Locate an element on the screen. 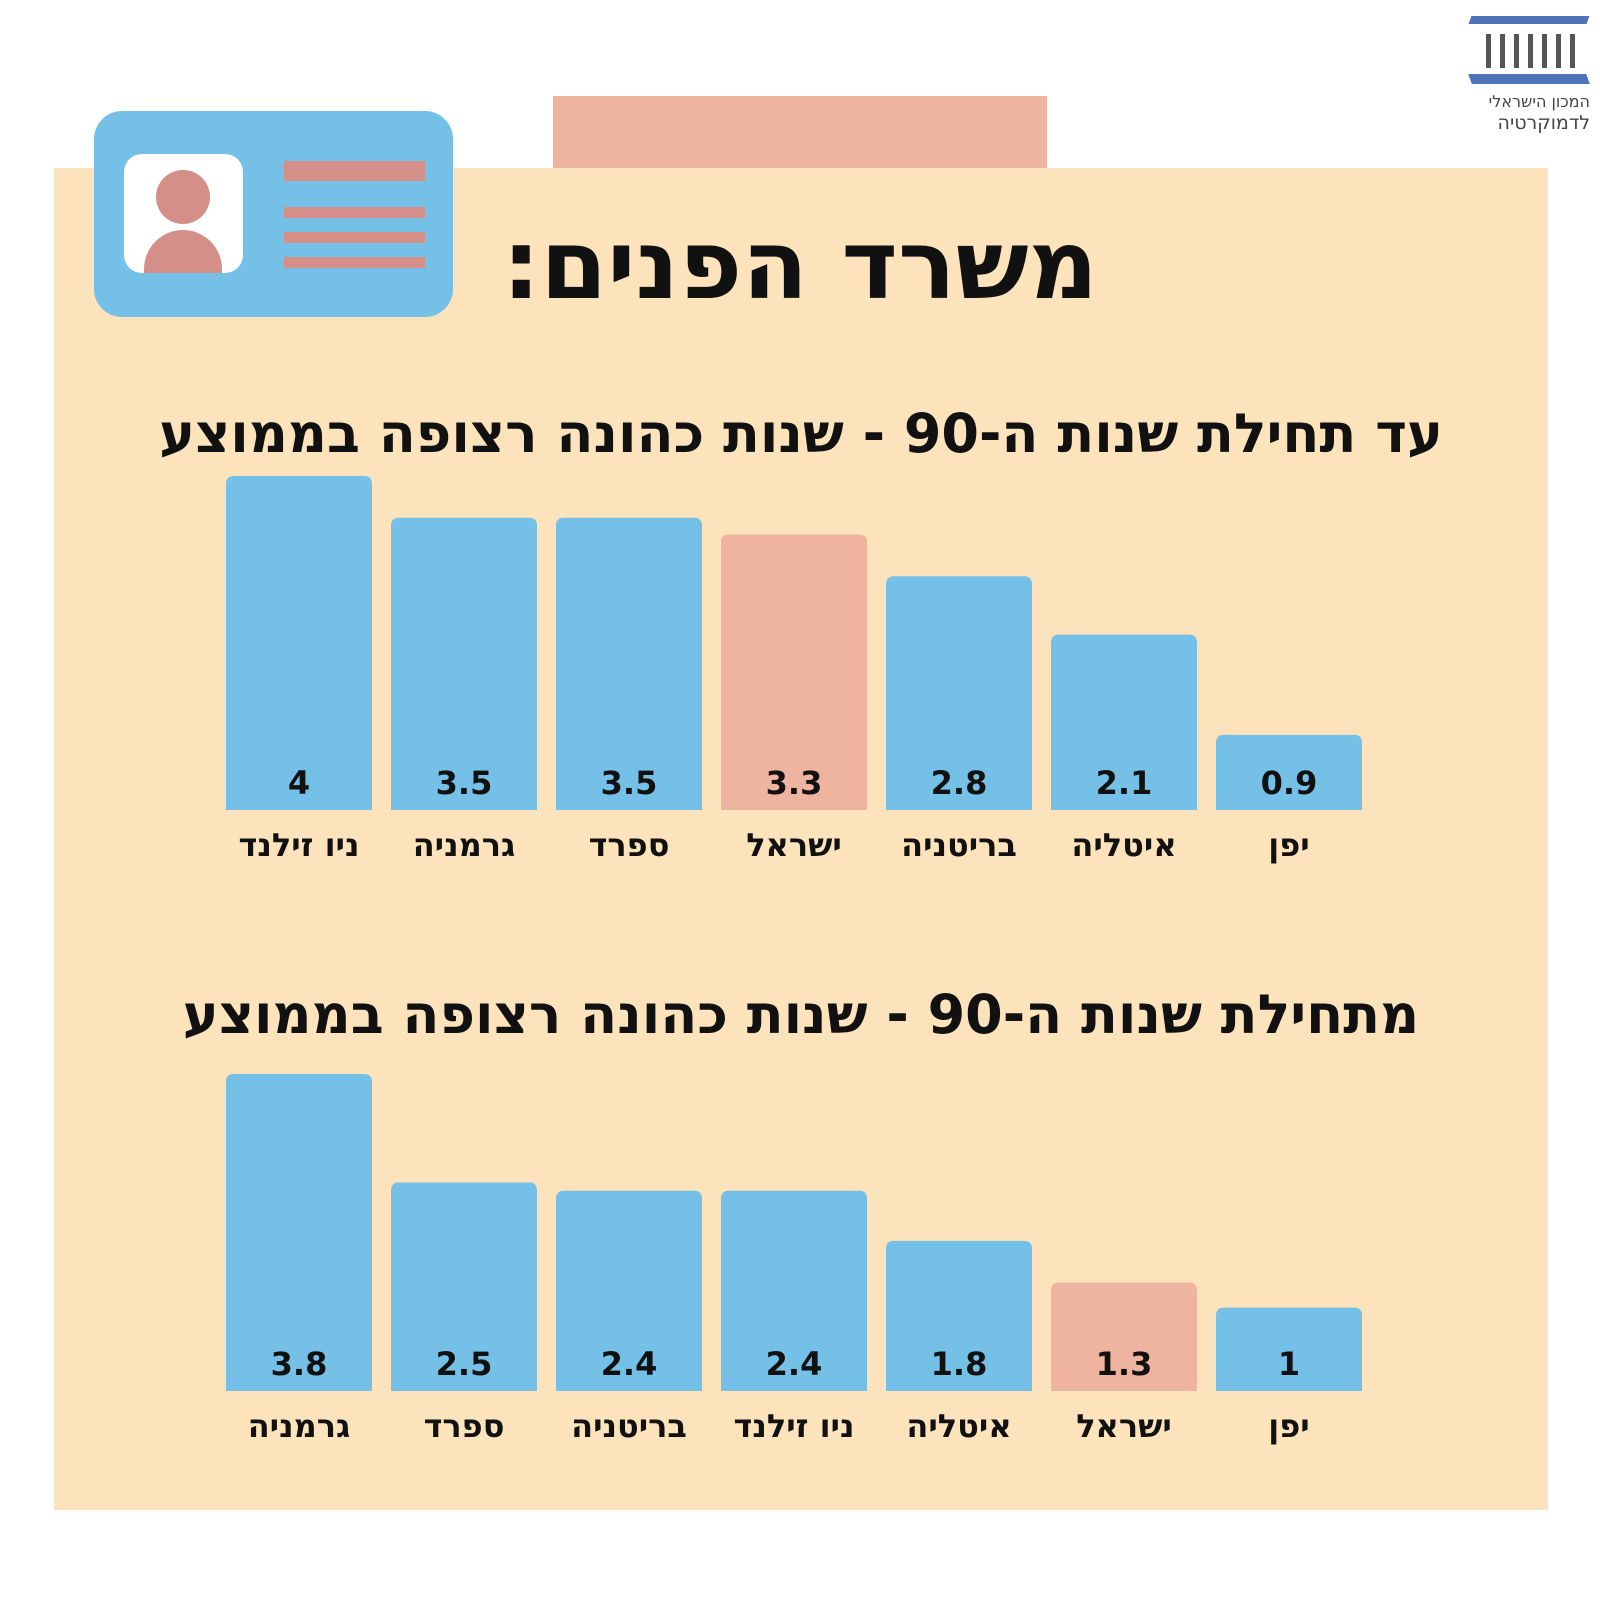  id-photo-frame is located at coordinates (183, 213).